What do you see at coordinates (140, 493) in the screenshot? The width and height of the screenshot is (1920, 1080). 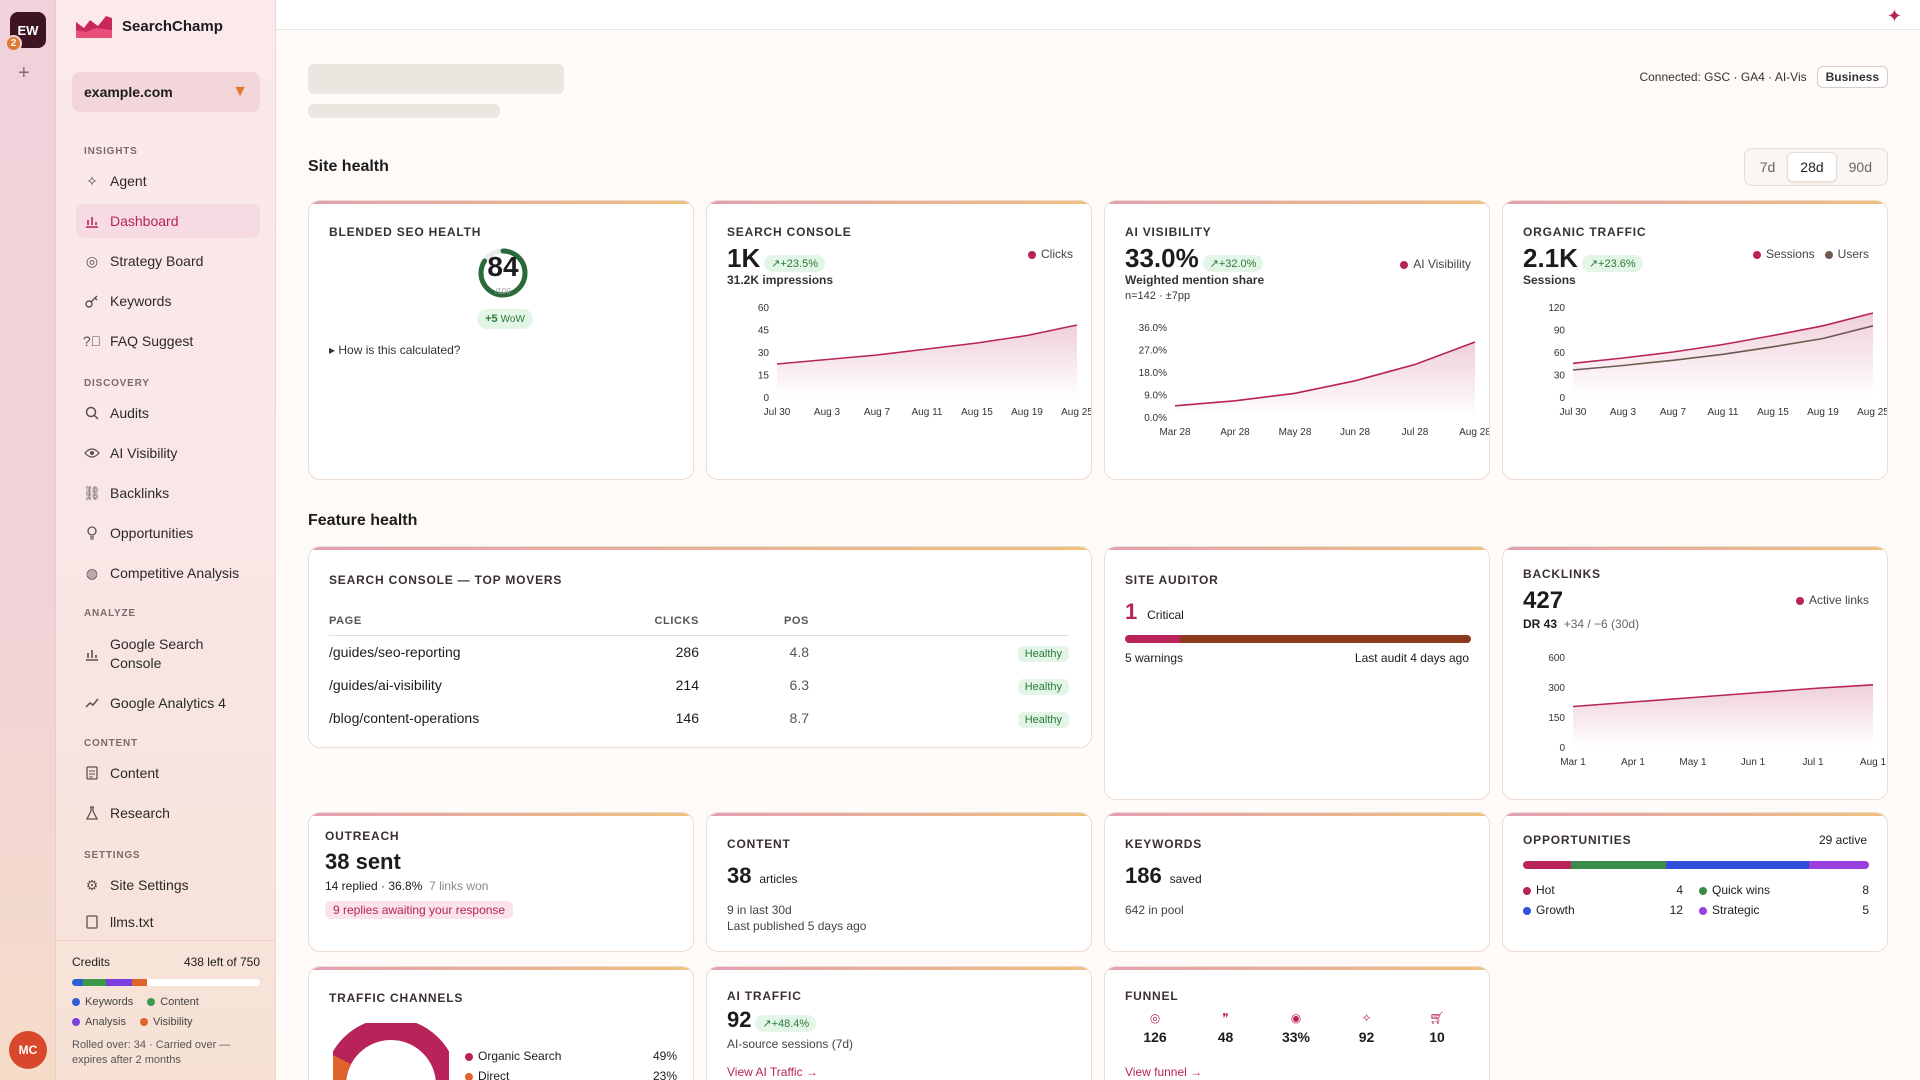 I see `sidebar-item-label: Backlinks` at bounding box center [140, 493].